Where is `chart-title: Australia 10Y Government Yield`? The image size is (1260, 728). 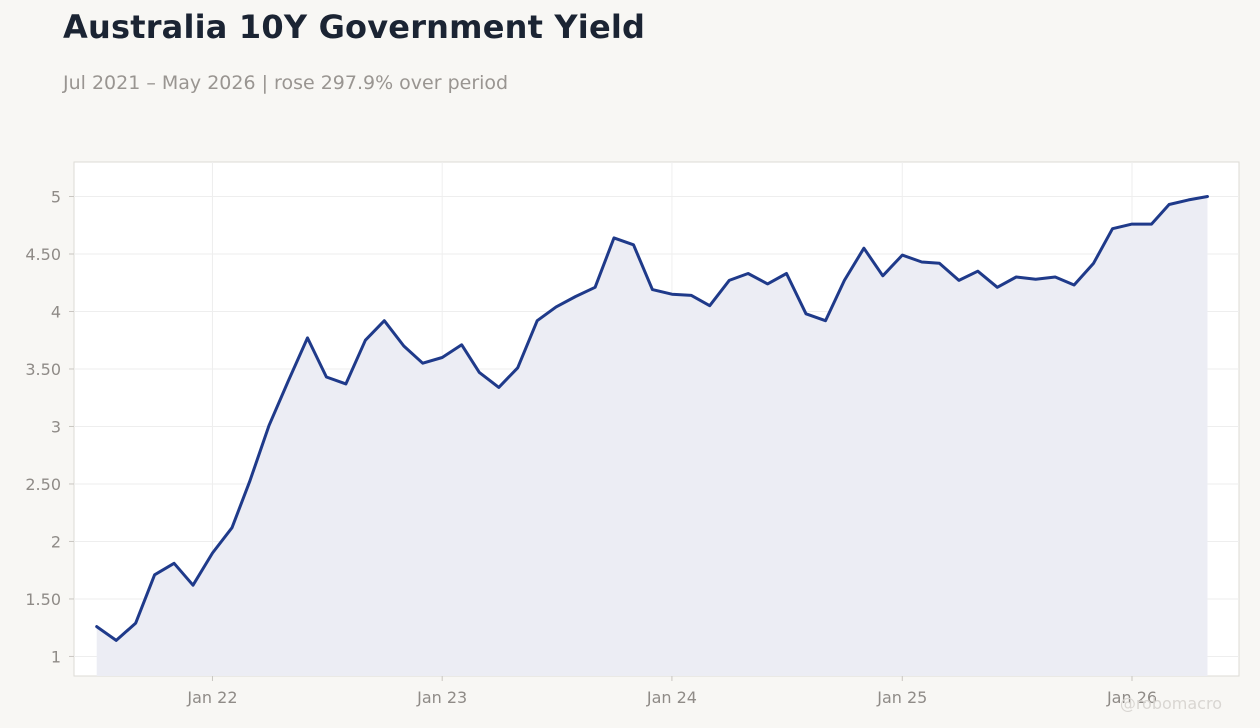
chart-title: Australia 10Y Government Yield is located at coordinates (354, 27).